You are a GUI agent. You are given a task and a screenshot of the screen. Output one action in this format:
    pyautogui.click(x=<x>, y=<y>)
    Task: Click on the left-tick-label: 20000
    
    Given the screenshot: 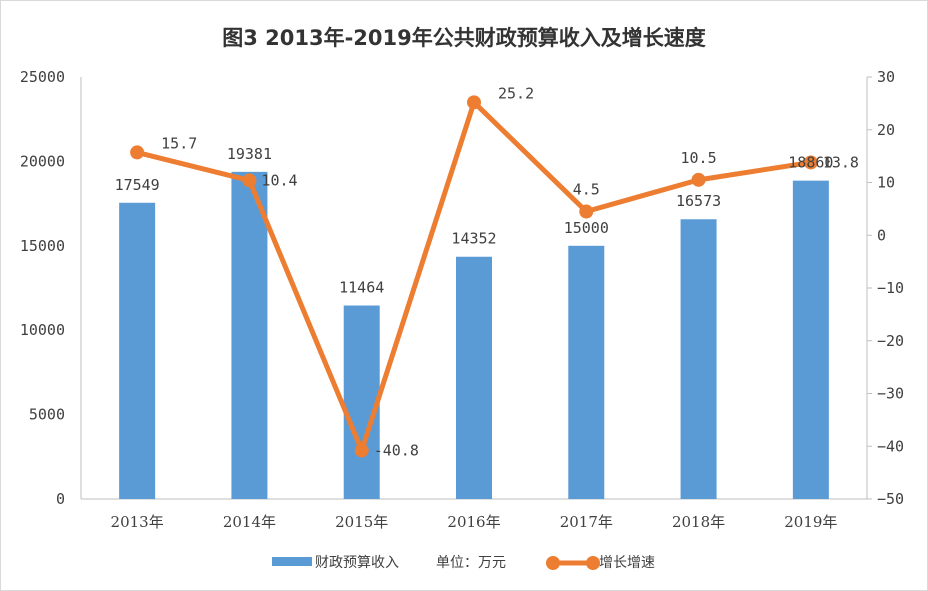 What is the action you would take?
    pyautogui.click(x=42, y=161)
    